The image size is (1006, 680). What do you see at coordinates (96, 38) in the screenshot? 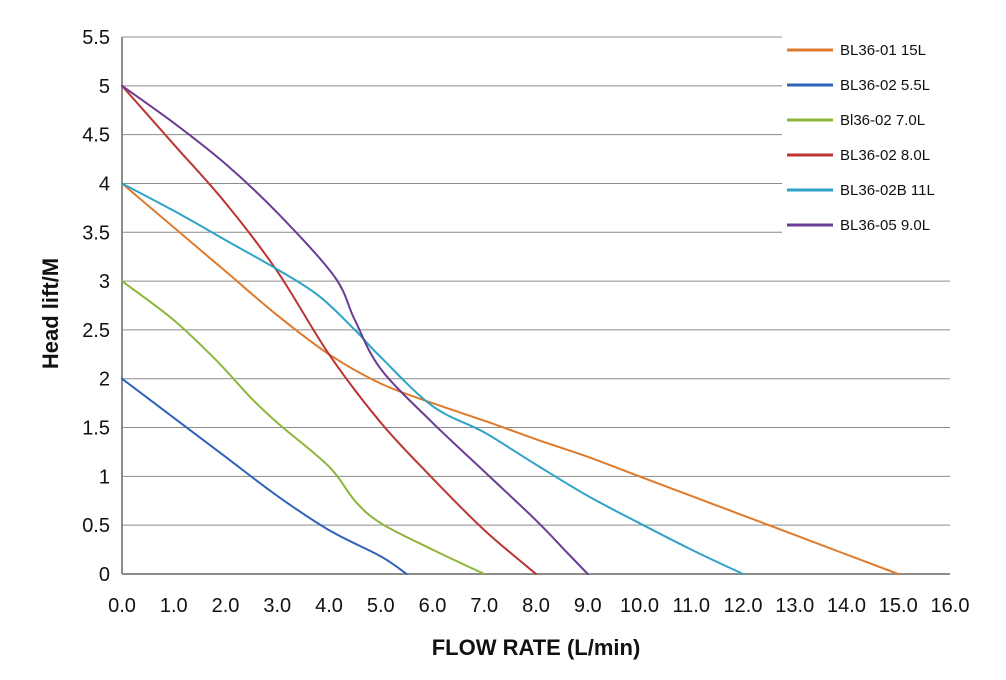
I see `y-tick-label: 5.5` at bounding box center [96, 38].